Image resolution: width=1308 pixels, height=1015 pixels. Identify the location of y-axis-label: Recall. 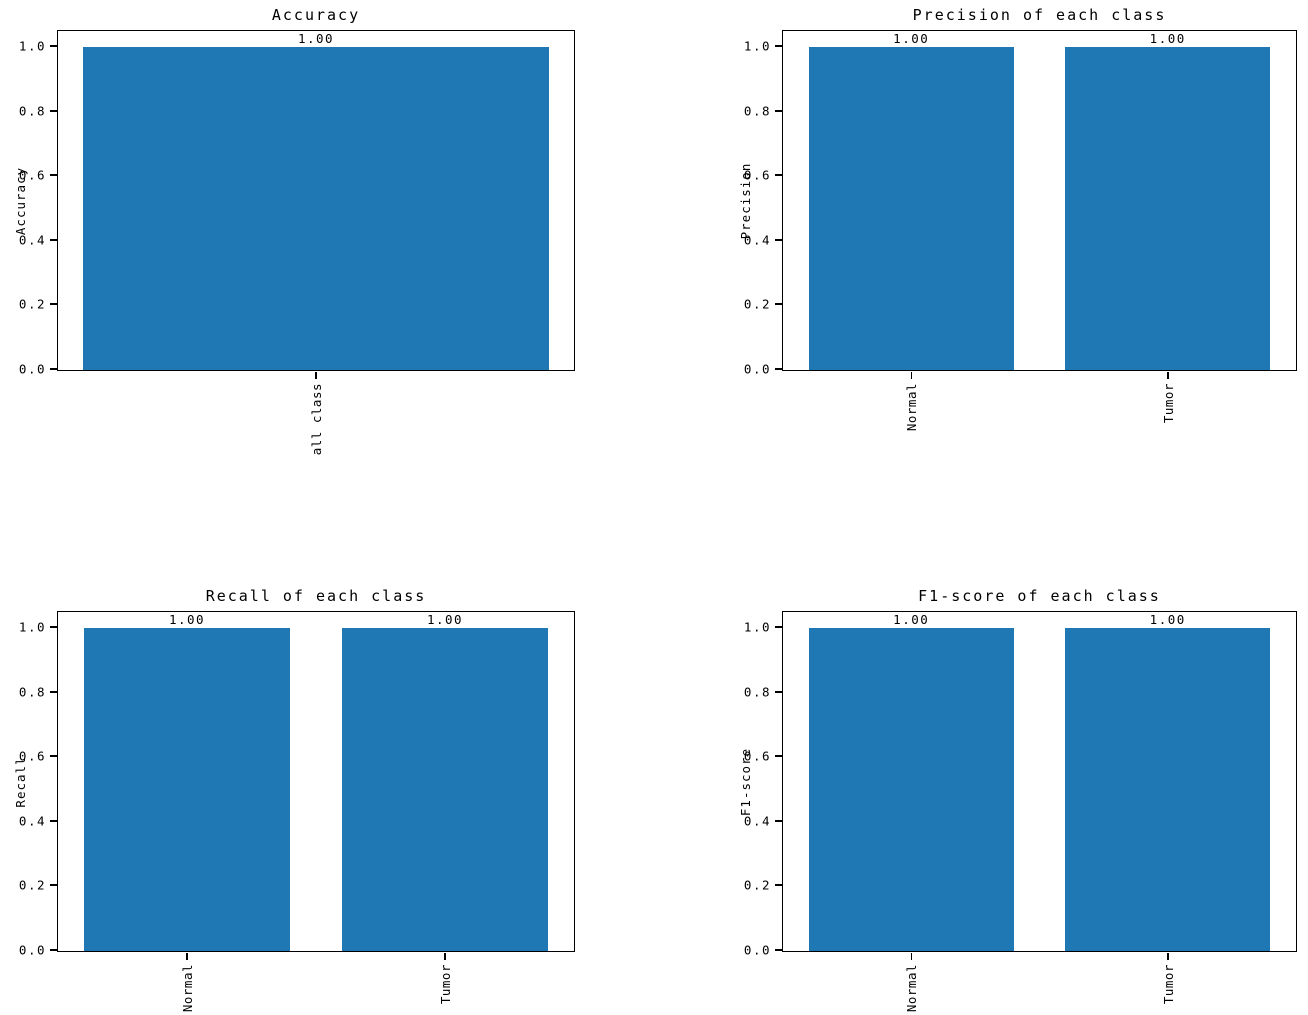
(20, 781).